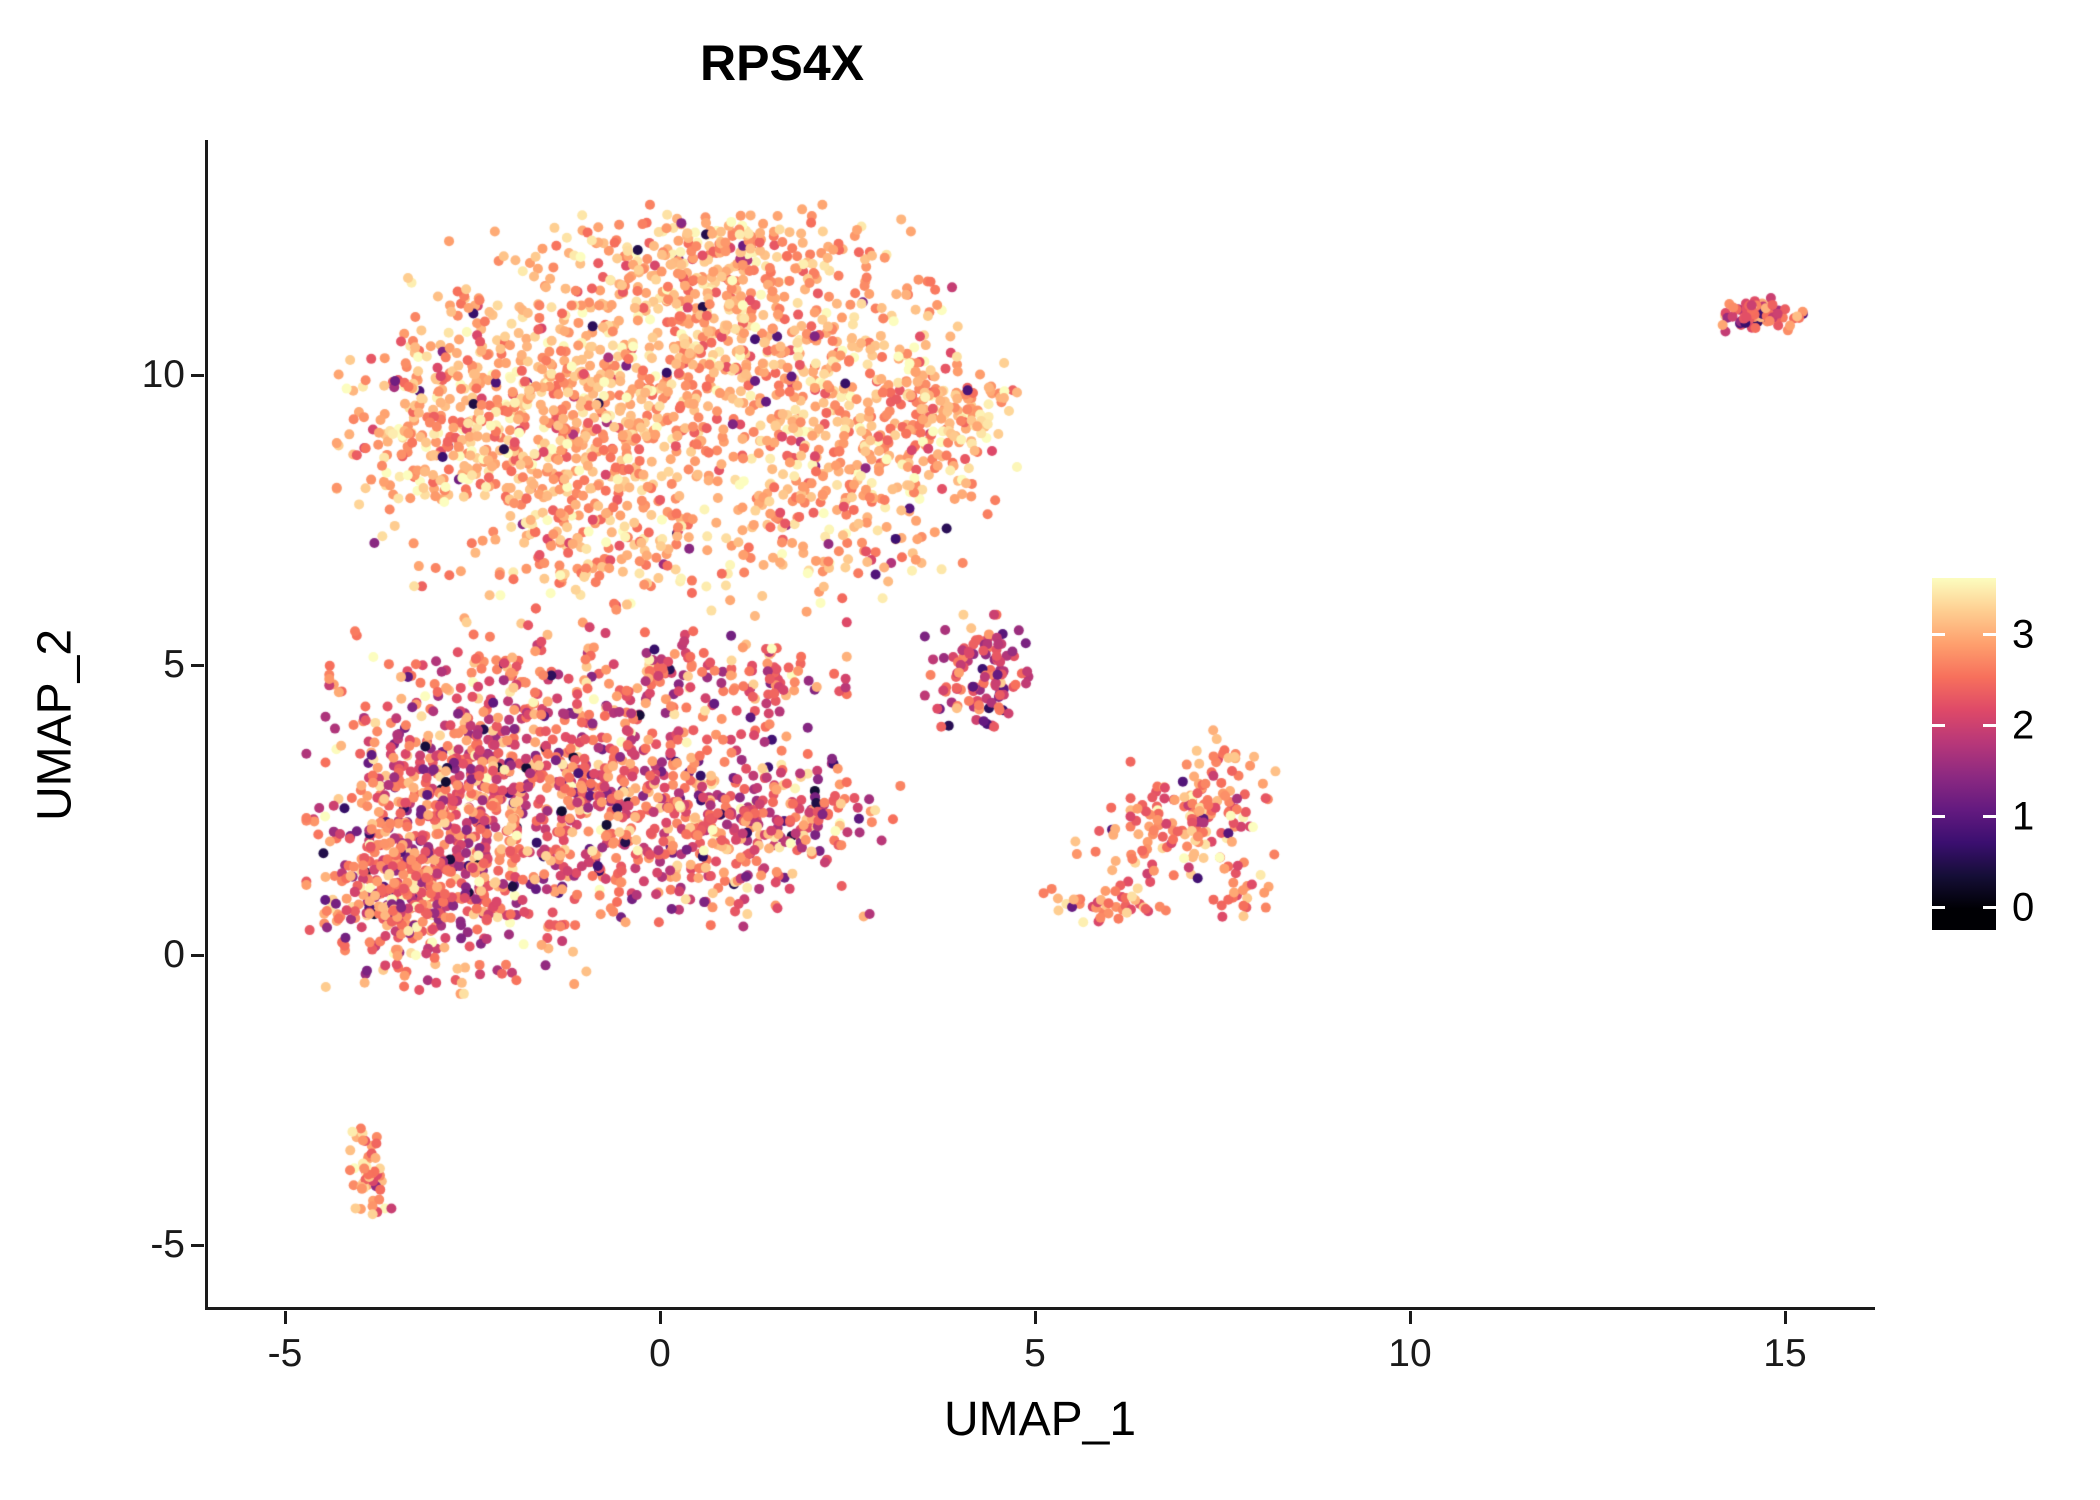 This screenshot has height=1500, width=2100. I want to click on y-axis-tick-label: 10, so click(163, 374).